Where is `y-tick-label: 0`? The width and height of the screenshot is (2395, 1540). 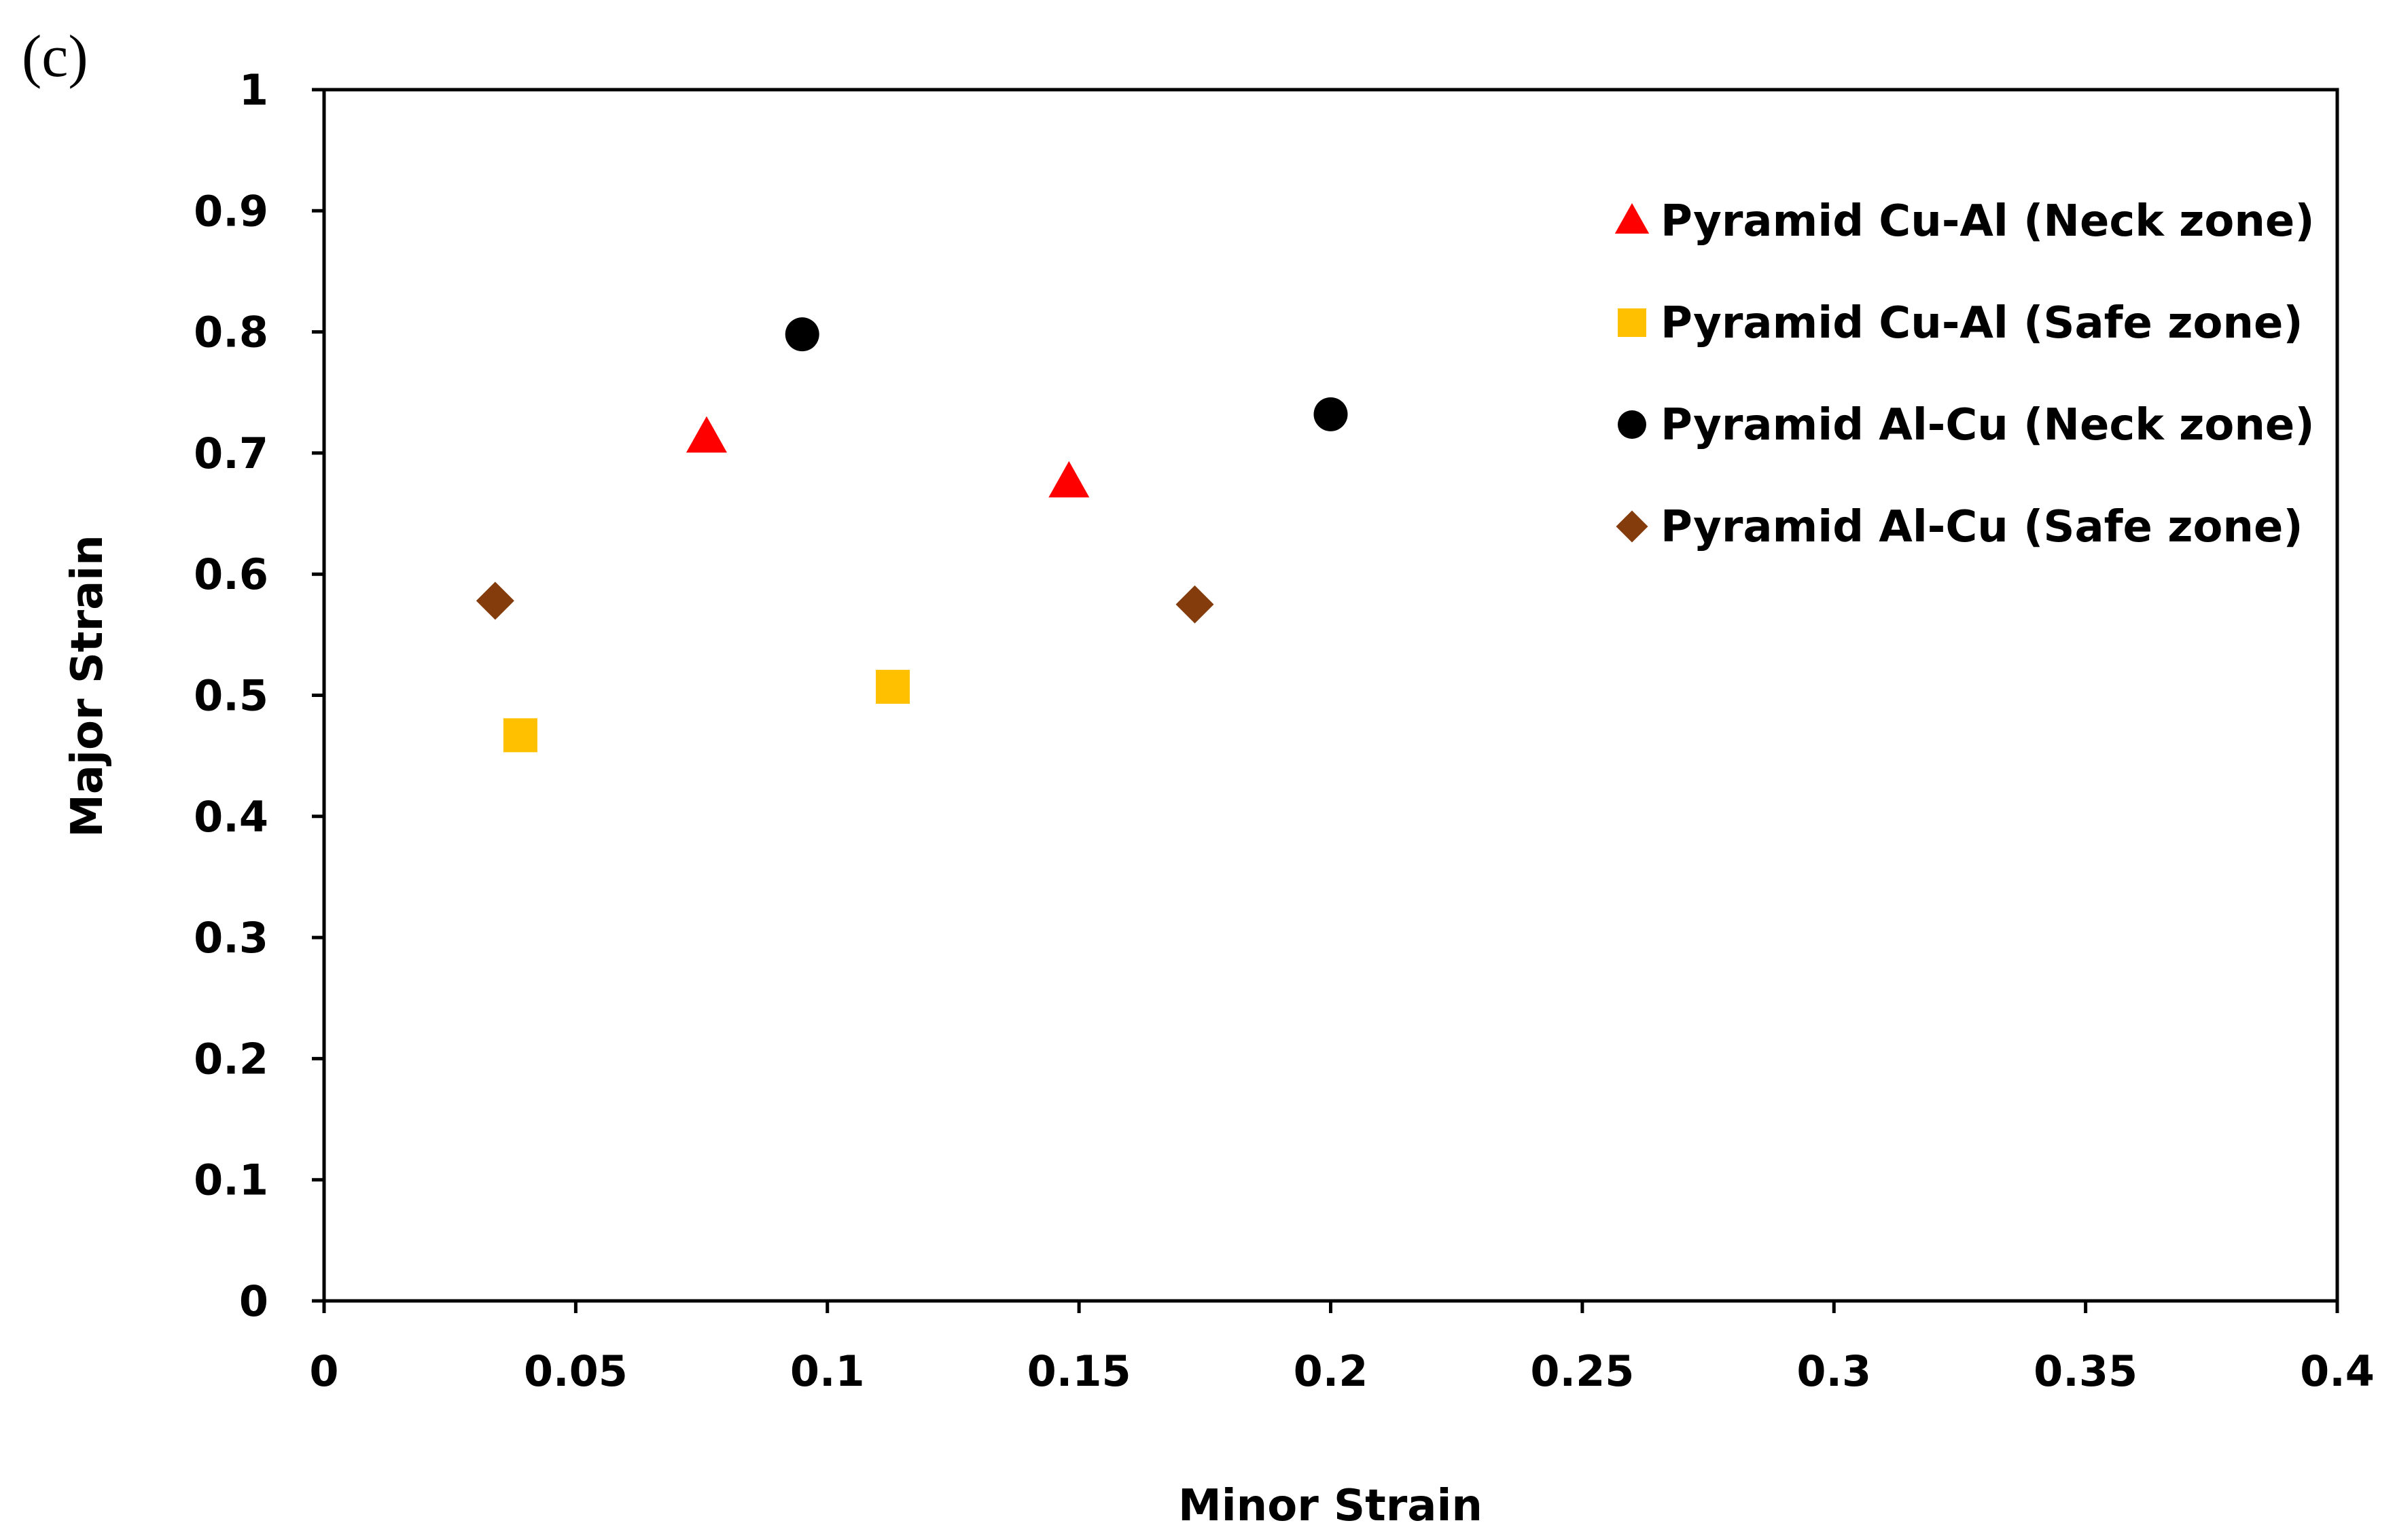
y-tick-label: 0 is located at coordinates (253, 1301).